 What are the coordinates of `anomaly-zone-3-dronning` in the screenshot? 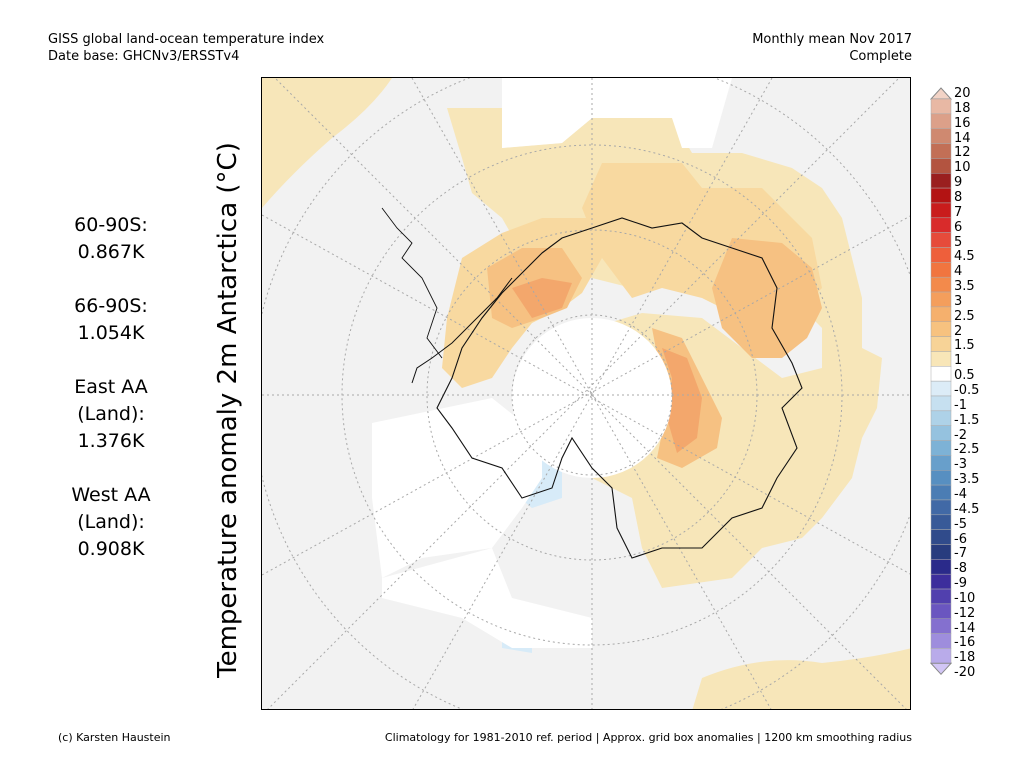 It's located at (682, 400).